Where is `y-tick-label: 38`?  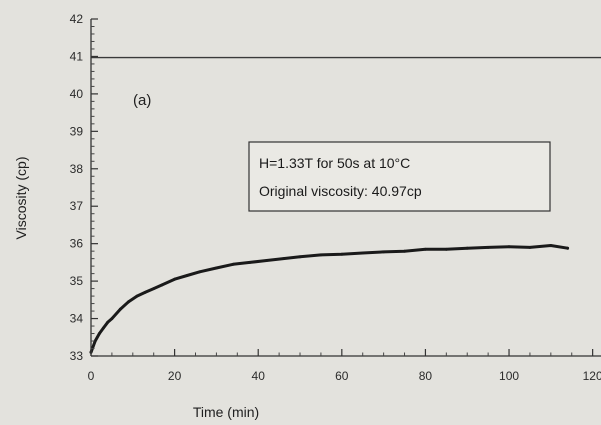
y-tick-label: 38 is located at coordinates (77, 169).